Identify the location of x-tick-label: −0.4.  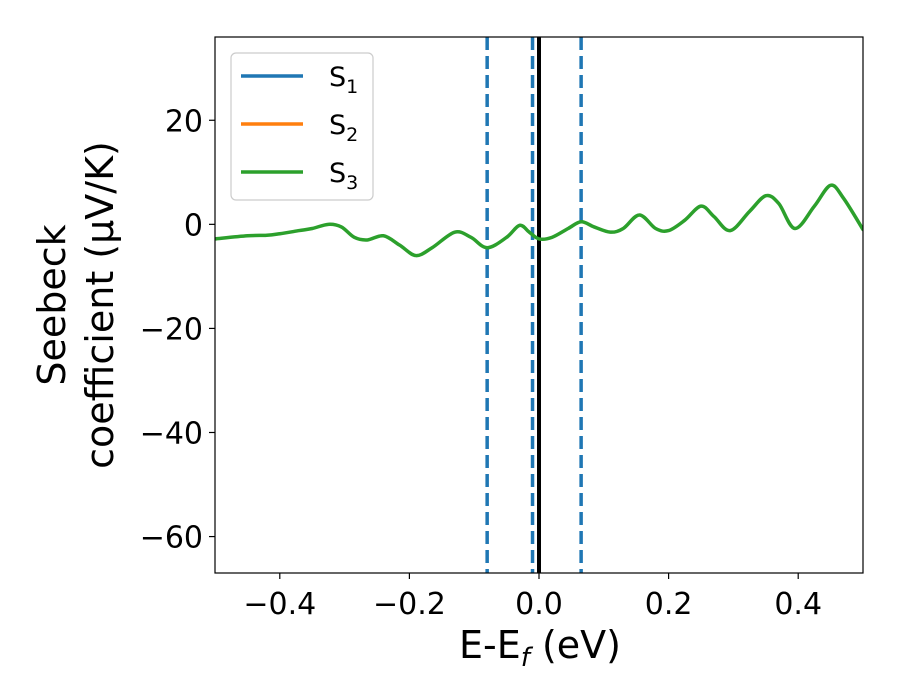
(279, 604).